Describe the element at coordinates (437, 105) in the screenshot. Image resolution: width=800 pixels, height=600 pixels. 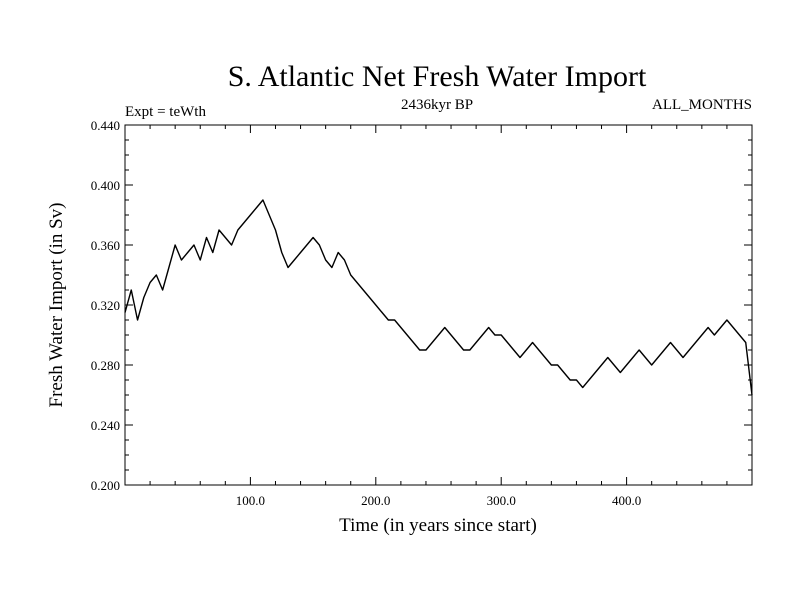
I see `time-period-label: 2436kyr BP` at that location.